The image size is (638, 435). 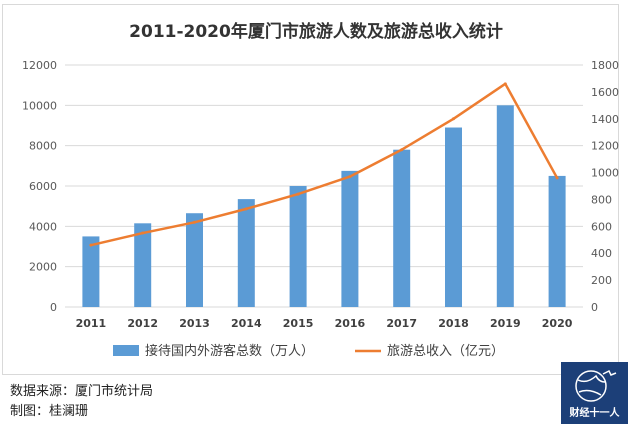 I want to click on revenue-point-2013, so click(x=194, y=222).